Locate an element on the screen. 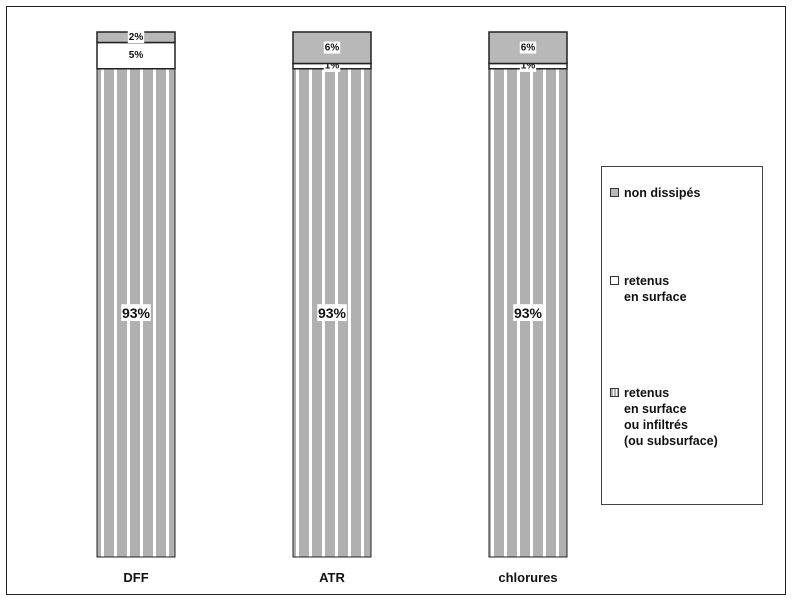  legend-item-non-dissipes: non dissipés is located at coordinates (655, 193).